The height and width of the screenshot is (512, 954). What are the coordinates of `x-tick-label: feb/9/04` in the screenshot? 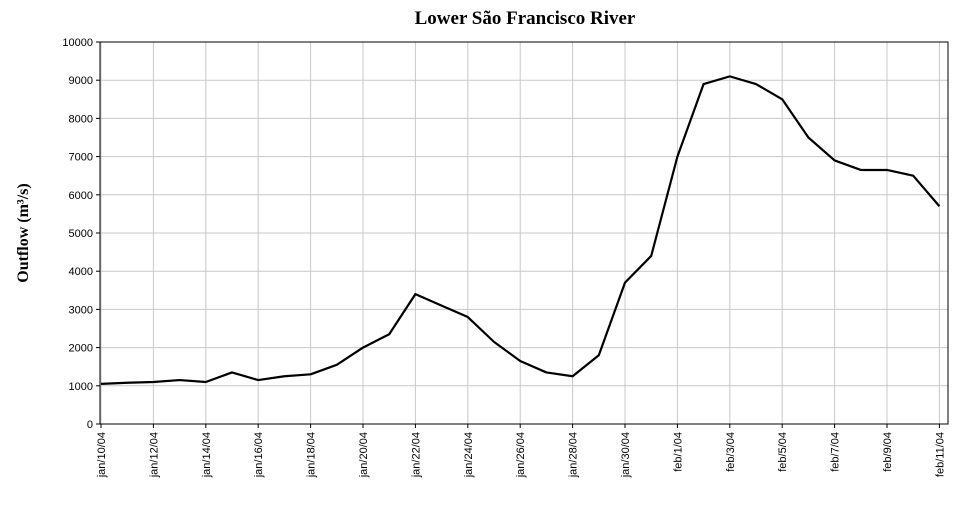 It's located at (888, 452).